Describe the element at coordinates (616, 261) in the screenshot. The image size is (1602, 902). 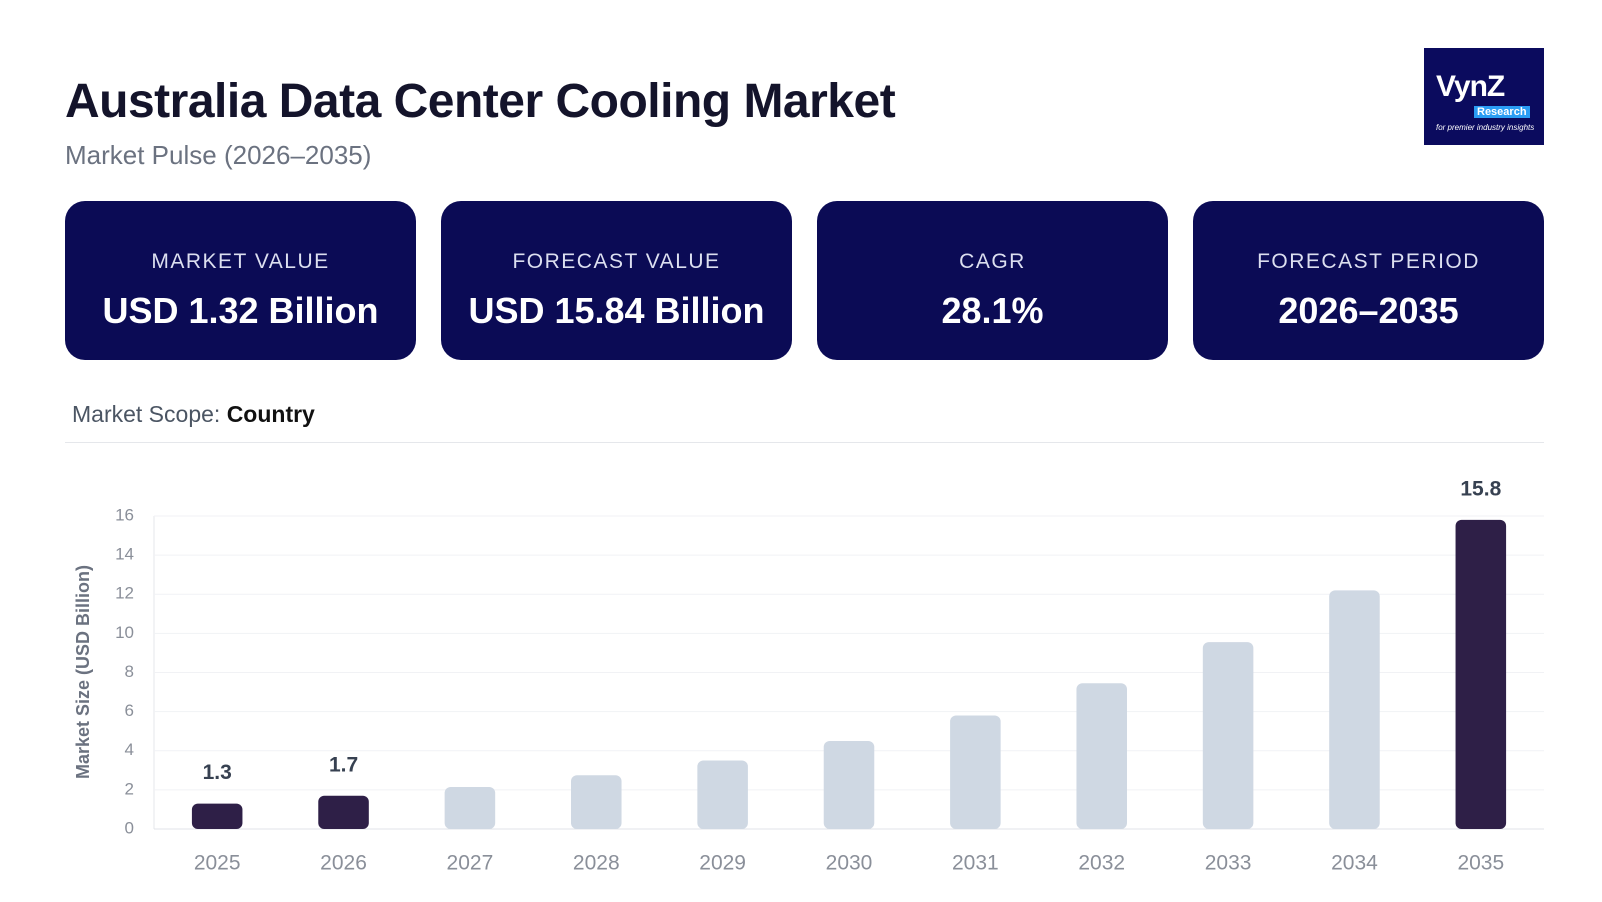
I see `card-label: FORECAST VALUE` at that location.